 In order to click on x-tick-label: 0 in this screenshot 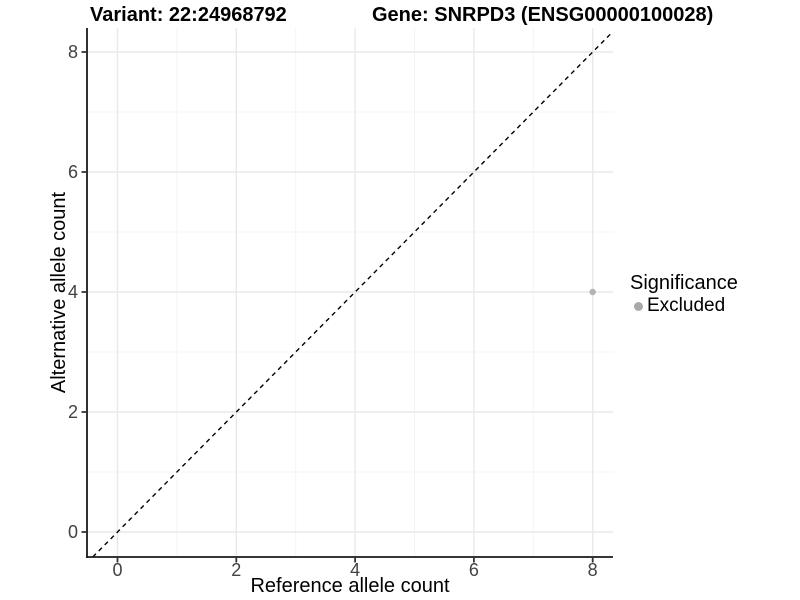, I will do `click(117, 570)`.